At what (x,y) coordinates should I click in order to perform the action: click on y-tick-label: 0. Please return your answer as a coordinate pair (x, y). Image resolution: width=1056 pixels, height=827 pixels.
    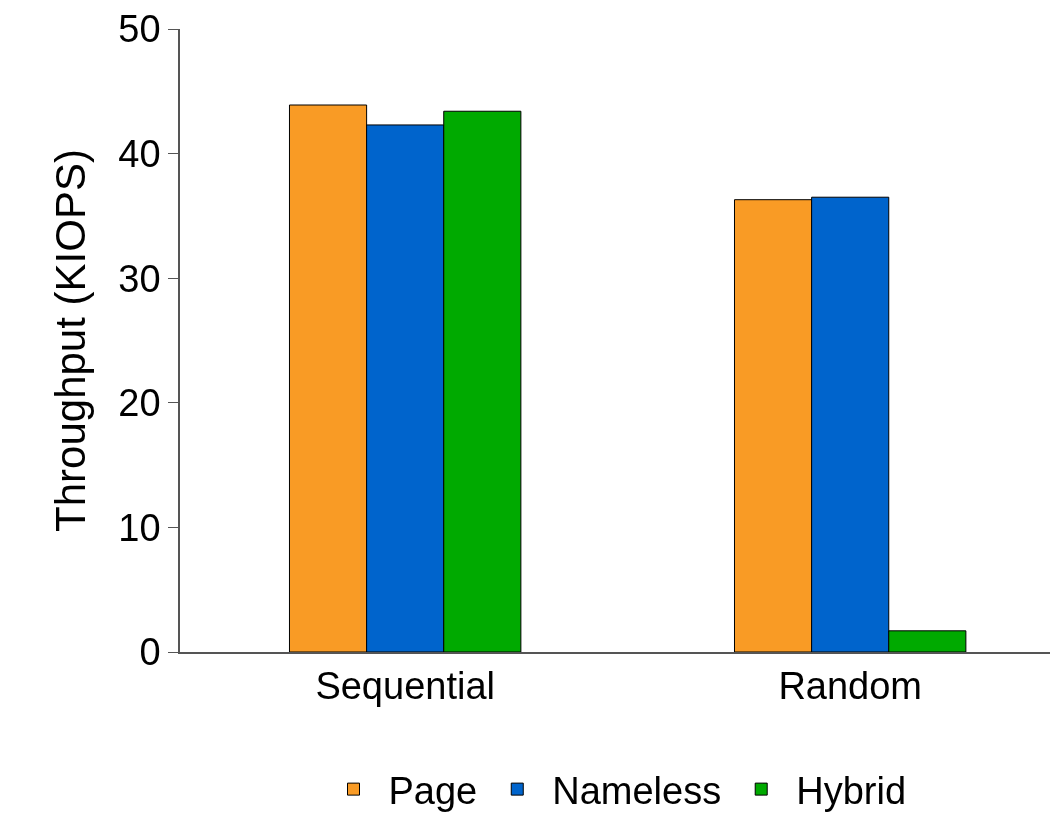
    Looking at the image, I should click on (150, 652).